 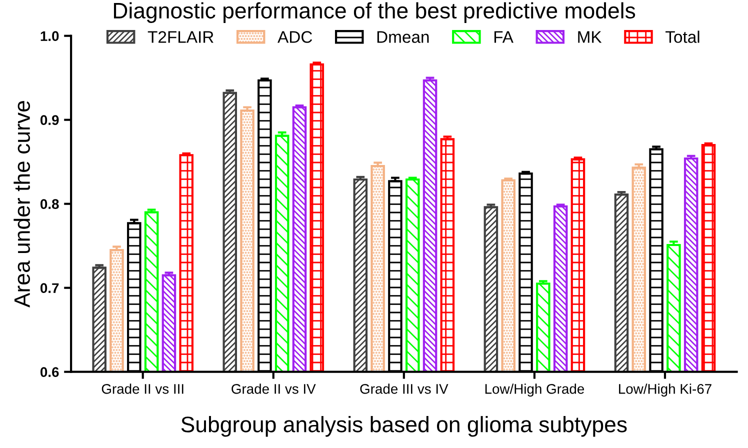 I want to click on legend-label: Dmean, so click(x=403, y=37).